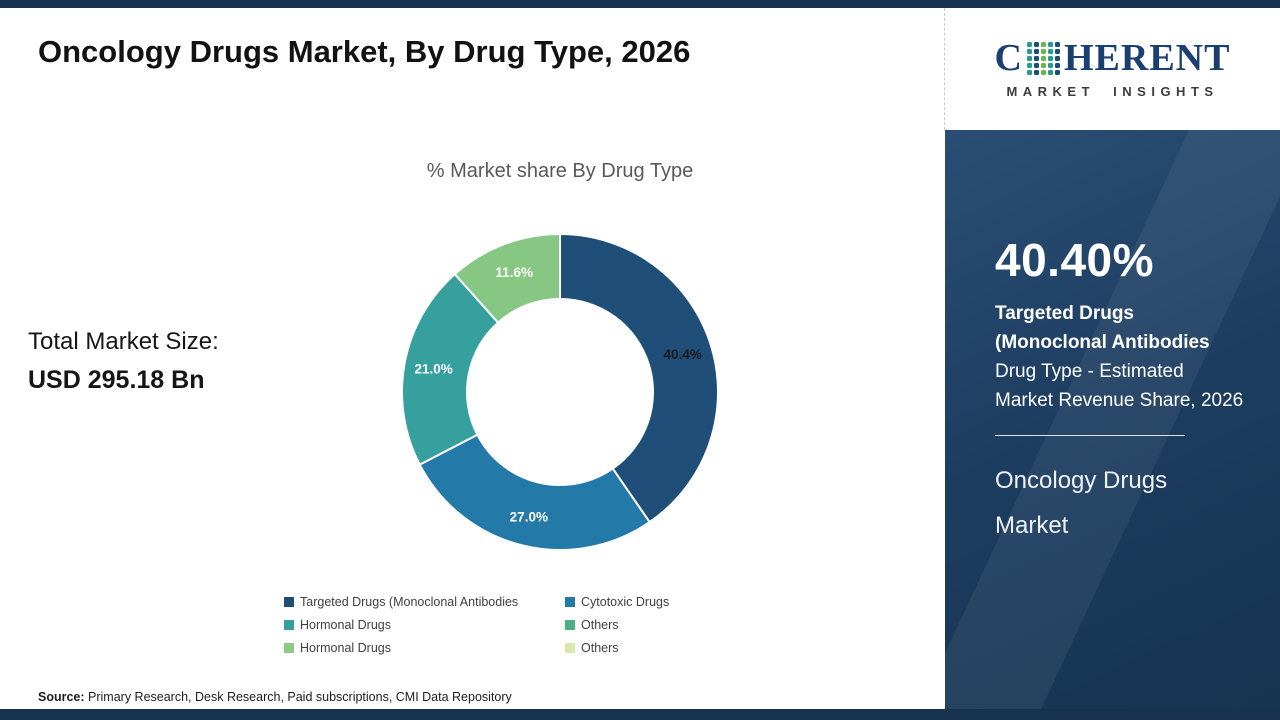 The width and height of the screenshot is (1280, 720). Describe the element at coordinates (683, 354) in the screenshot. I see `slice-label: 40.4%` at that location.